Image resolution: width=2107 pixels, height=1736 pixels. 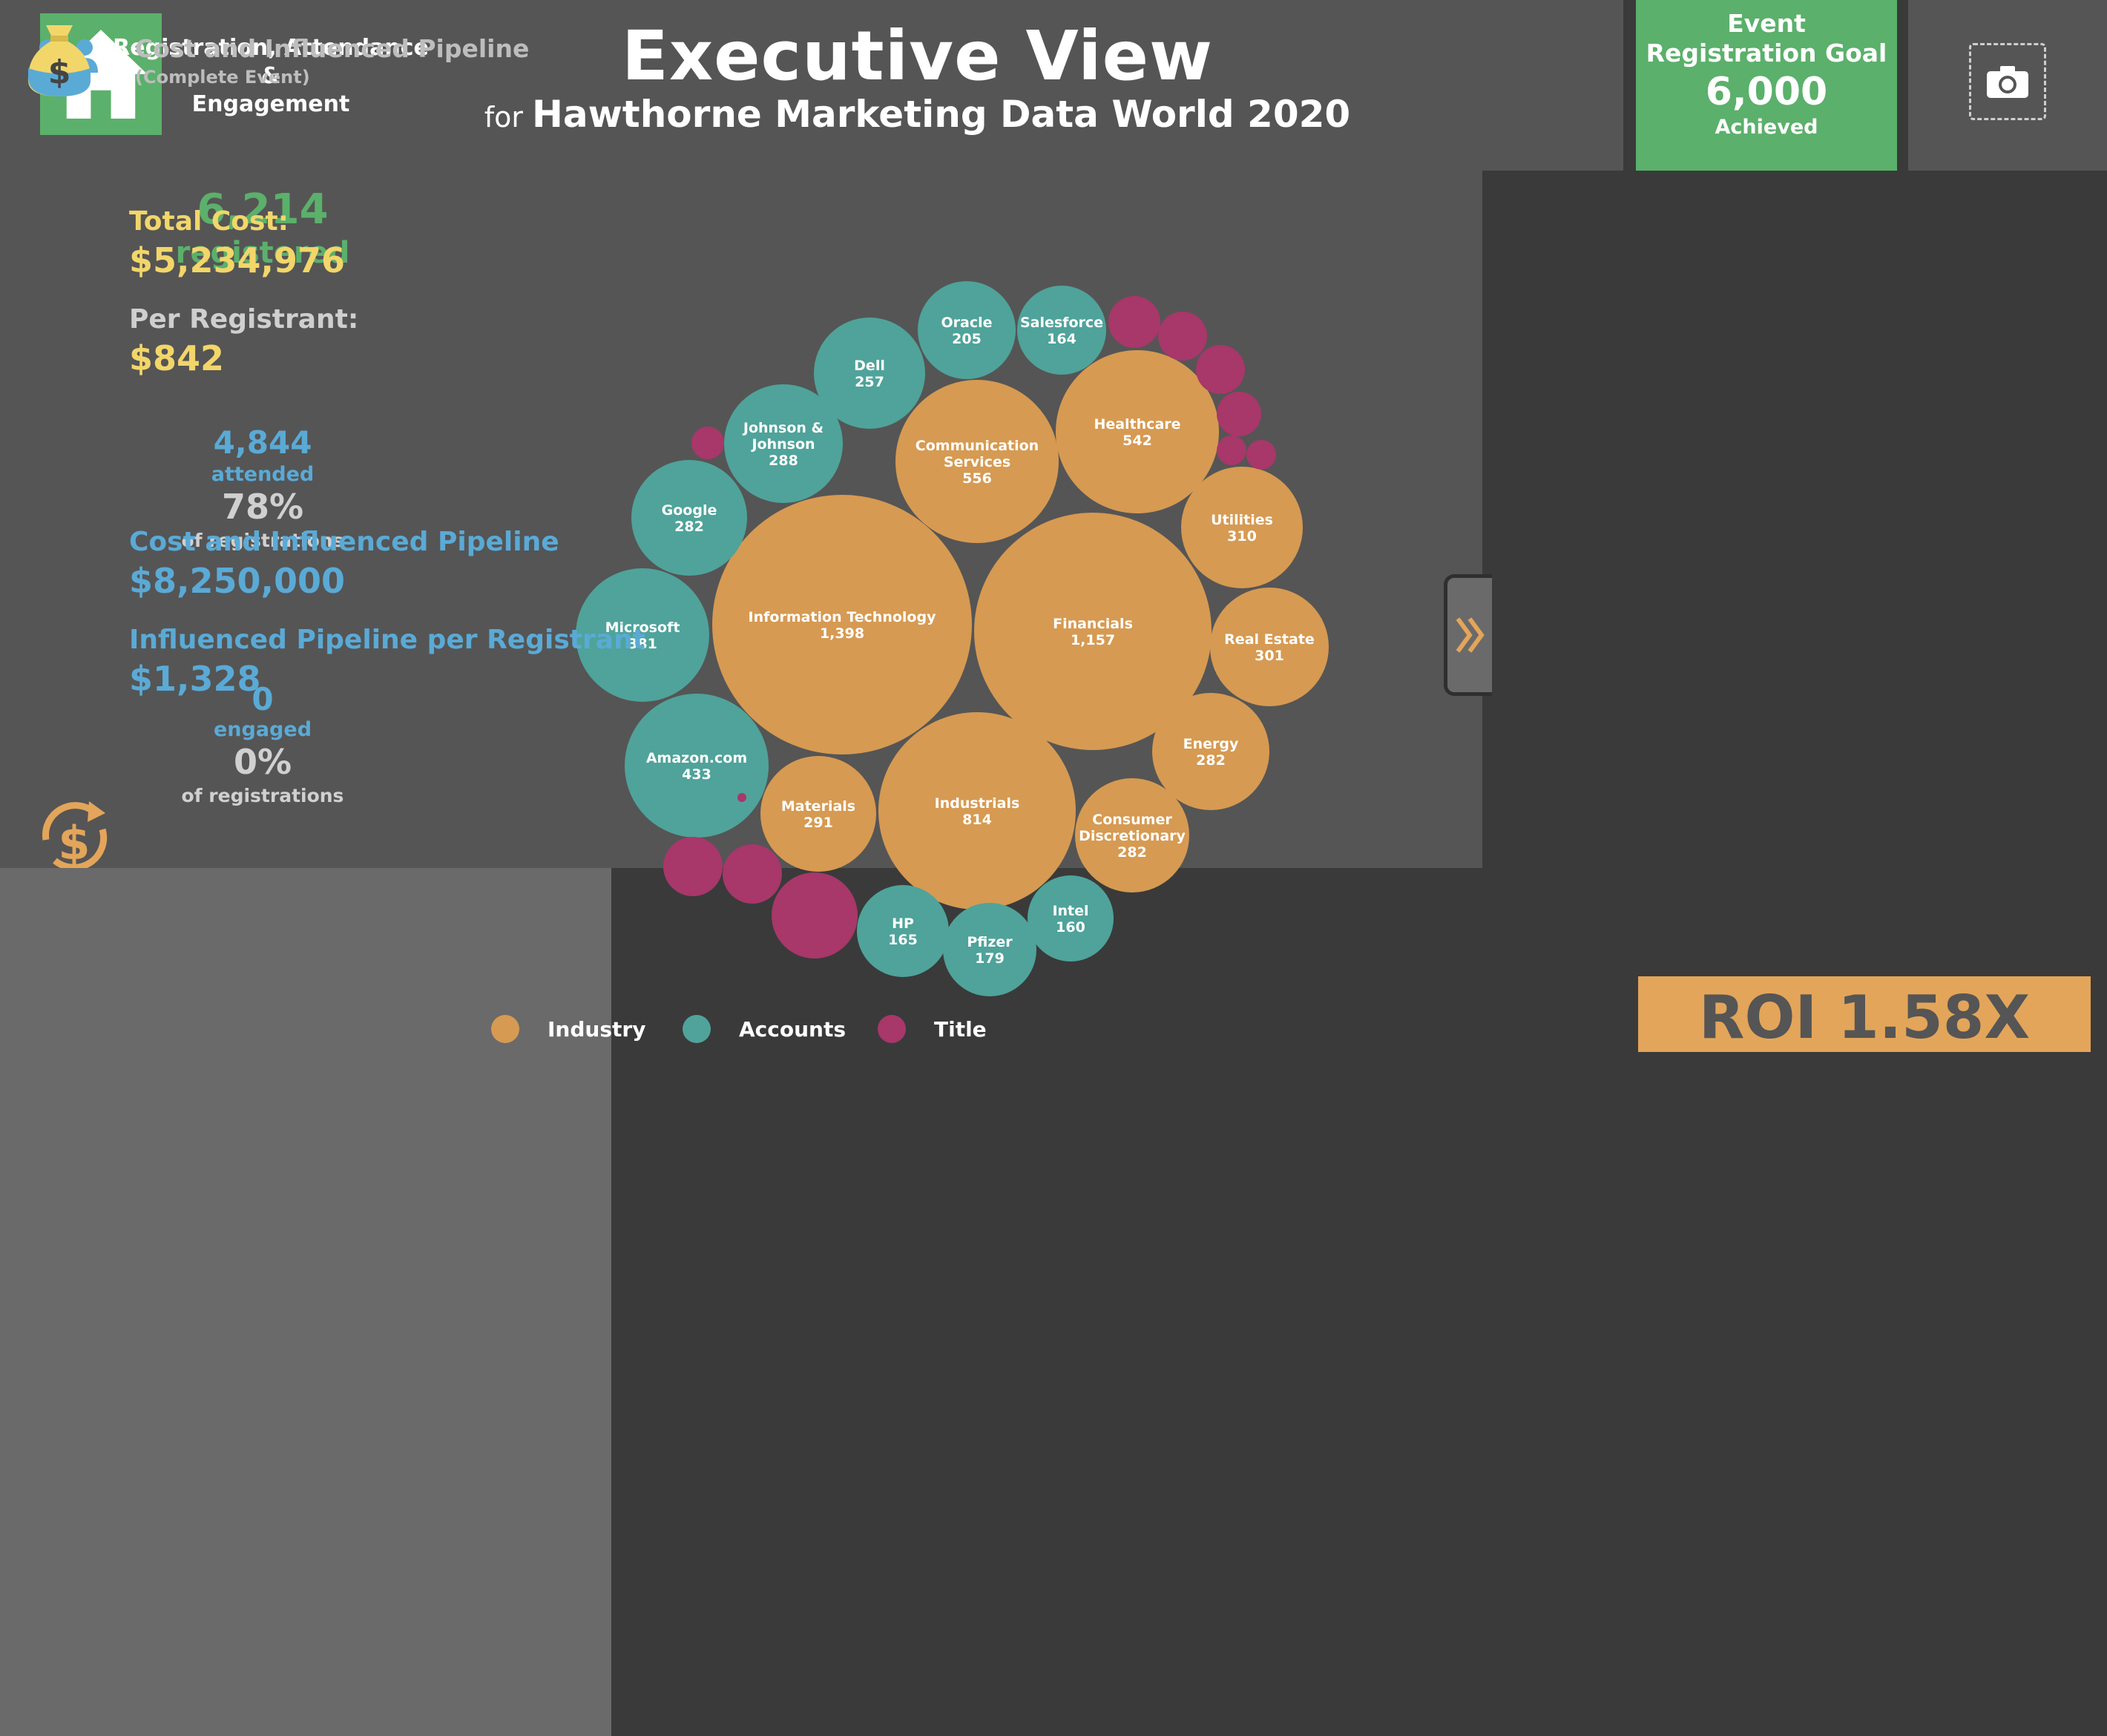 What do you see at coordinates (941, 115) in the screenshot?
I see `event-name: Hawthorne Marketing Data World 2020` at bounding box center [941, 115].